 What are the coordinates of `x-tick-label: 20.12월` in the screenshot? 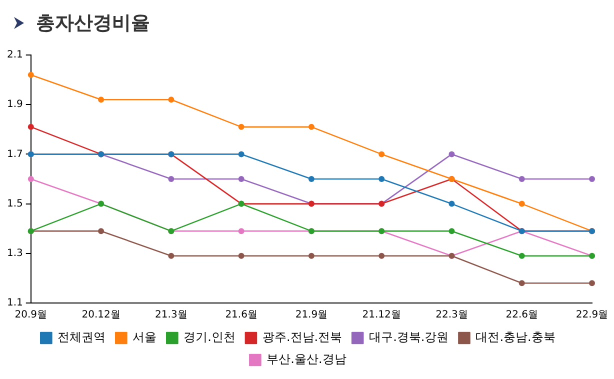 It's located at (101, 315).